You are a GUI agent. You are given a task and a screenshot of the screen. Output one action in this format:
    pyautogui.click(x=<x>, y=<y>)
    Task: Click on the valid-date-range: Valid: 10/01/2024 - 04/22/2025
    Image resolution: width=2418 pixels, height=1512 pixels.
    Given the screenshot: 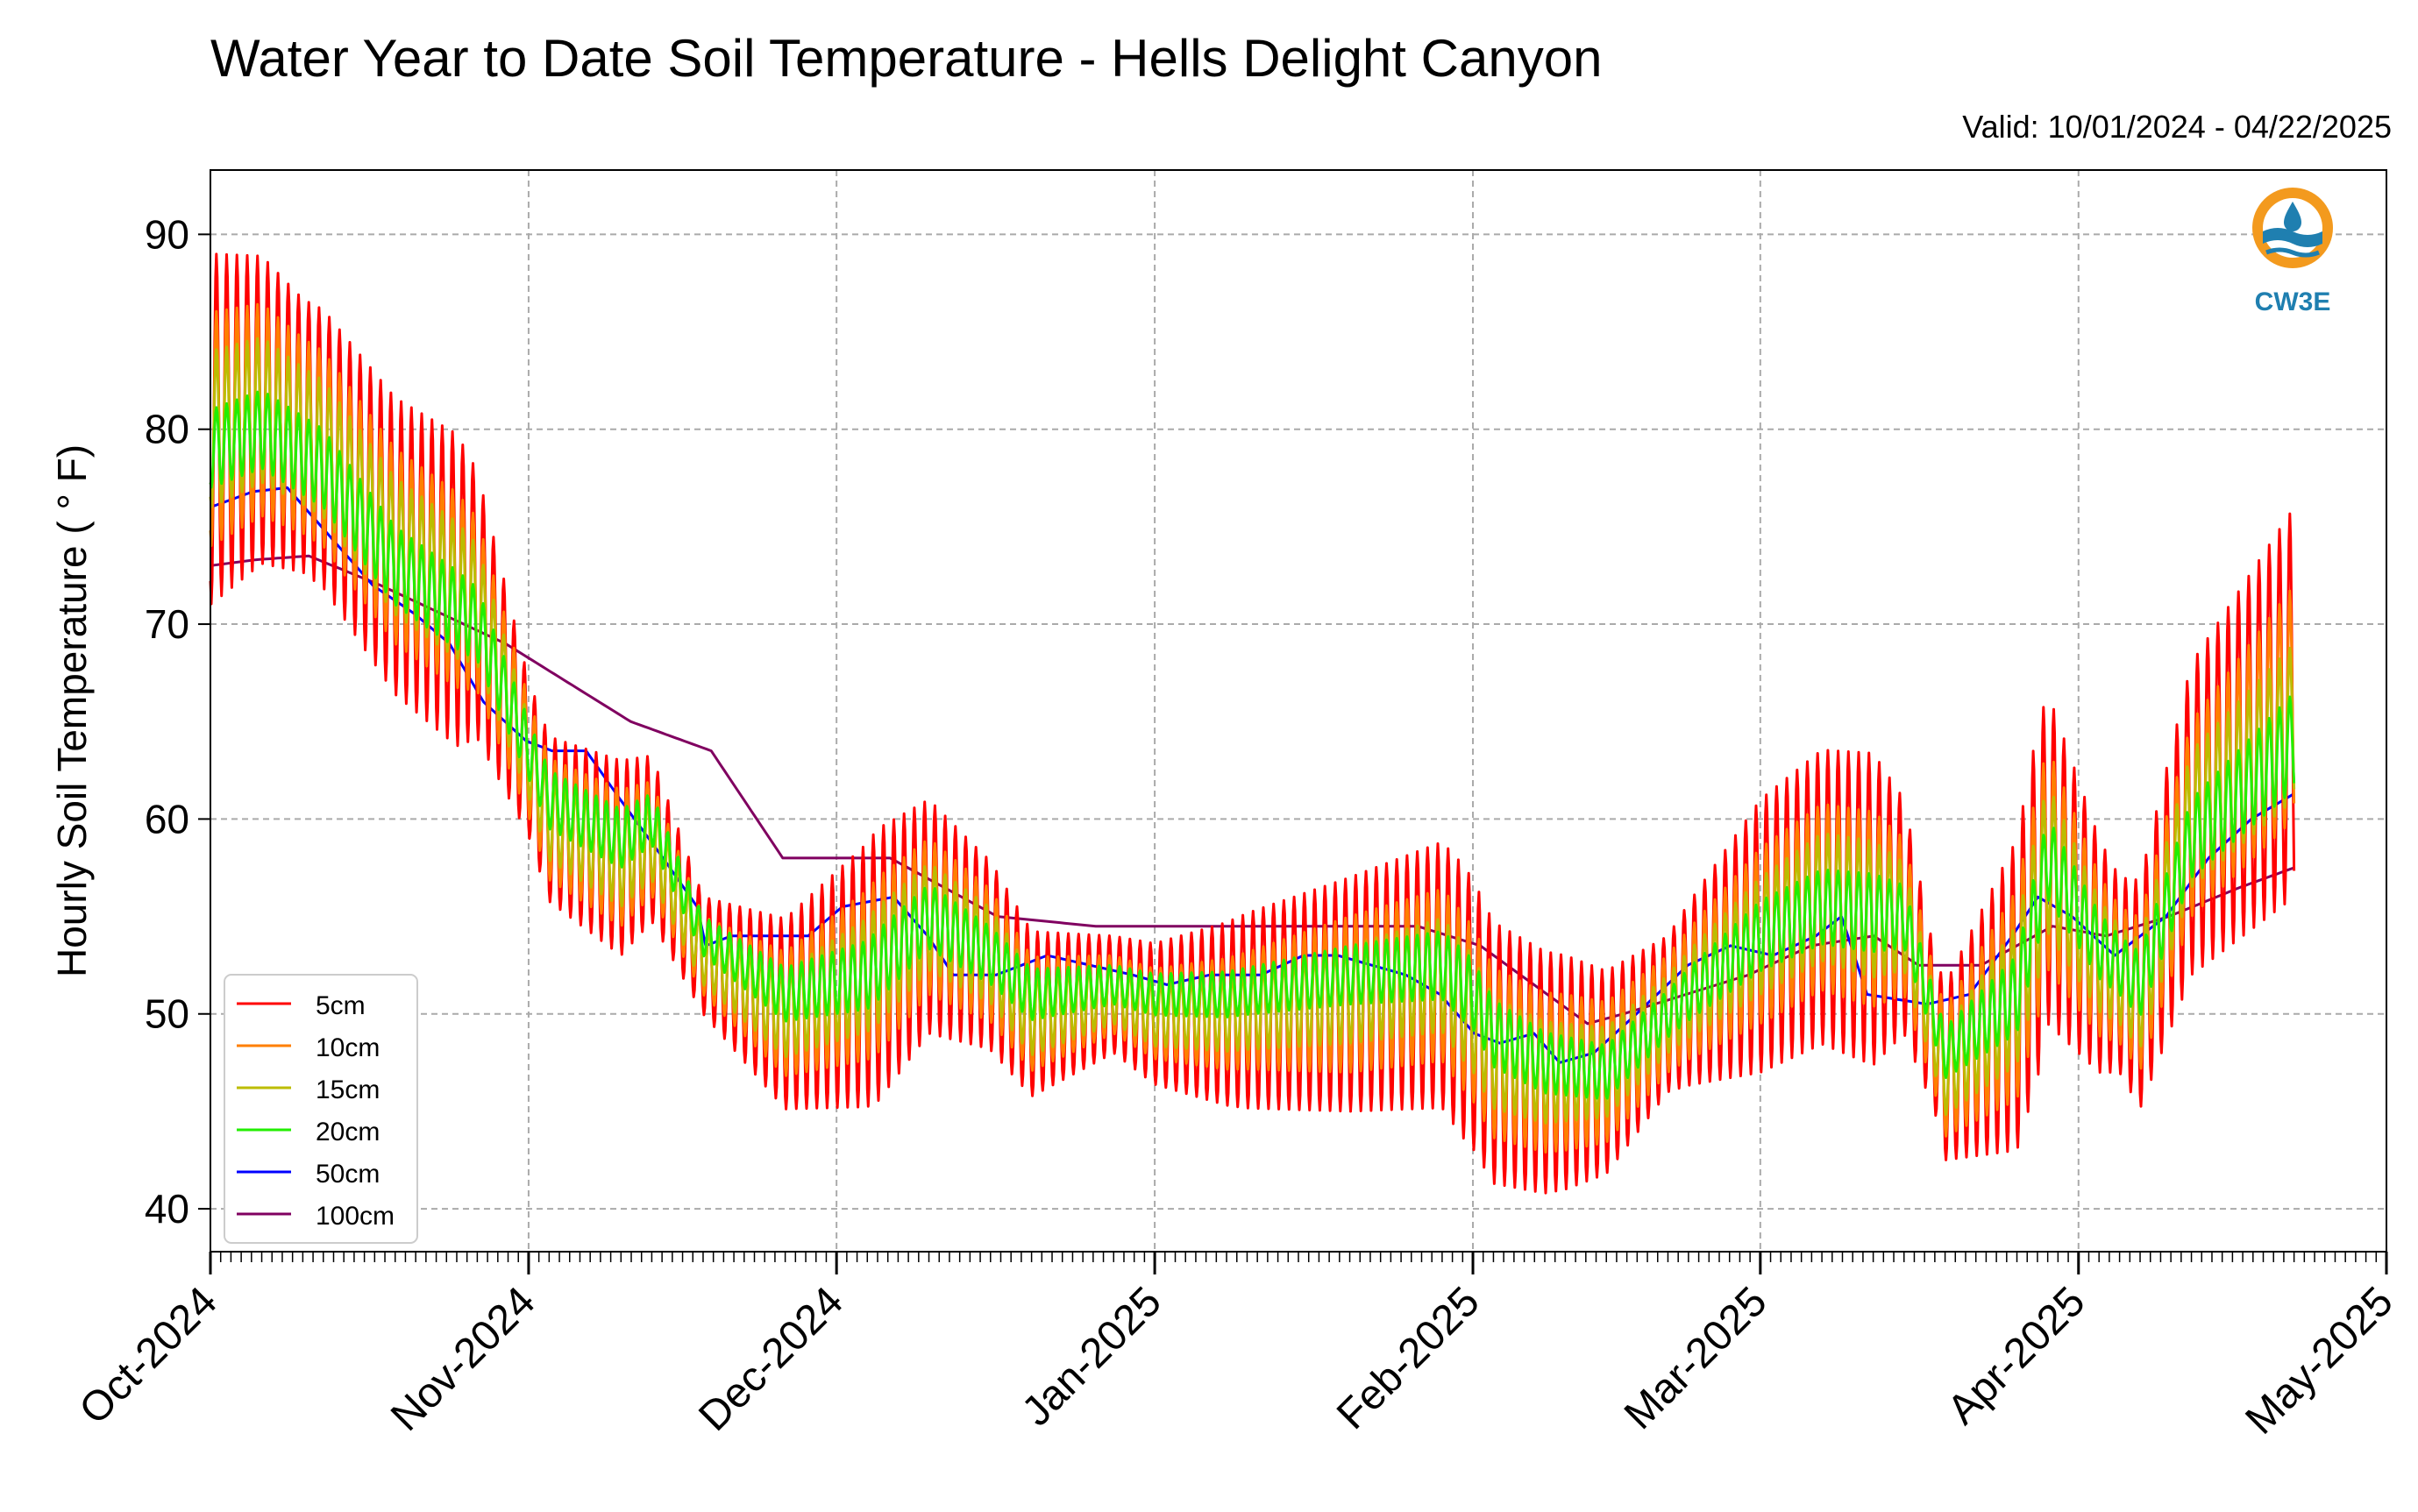 What is the action you would take?
    pyautogui.click(x=2177, y=127)
    